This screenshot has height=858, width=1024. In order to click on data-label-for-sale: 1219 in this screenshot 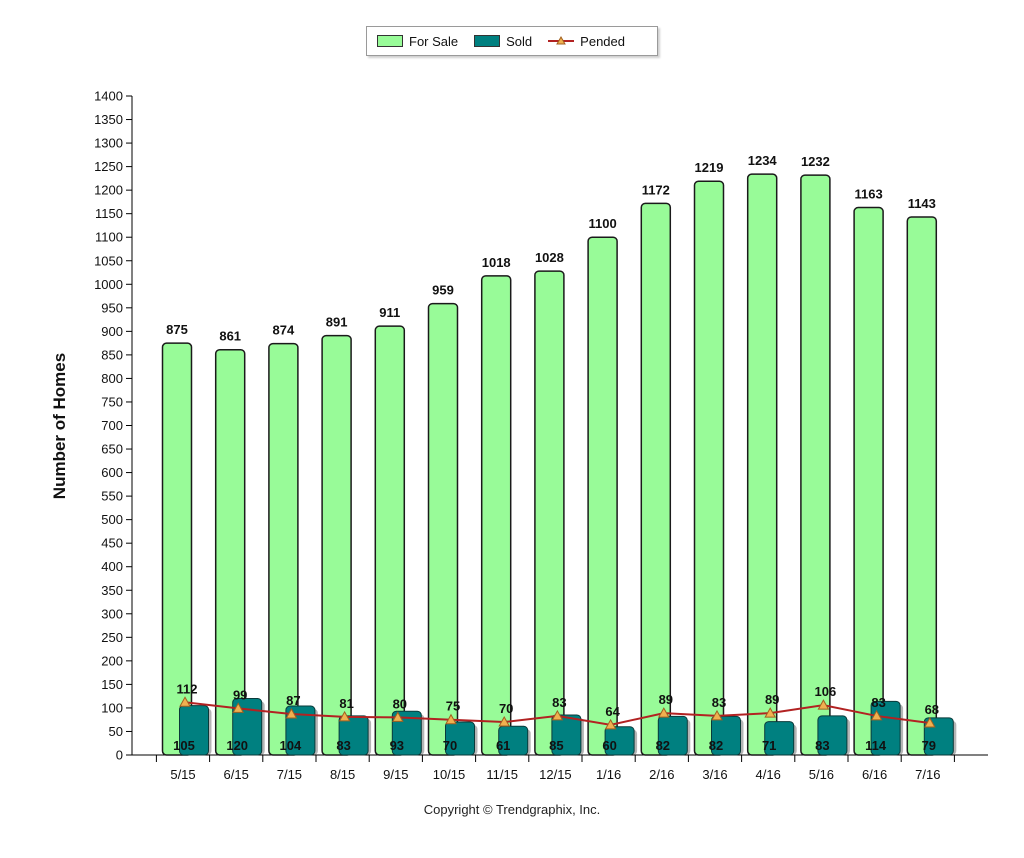, I will do `click(709, 167)`.